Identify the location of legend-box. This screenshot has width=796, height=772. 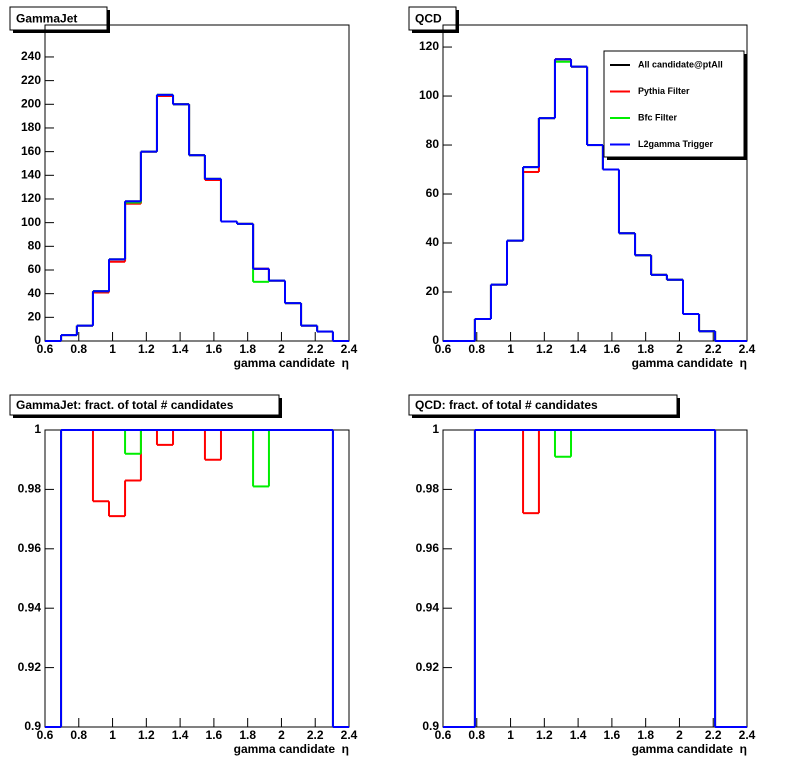
(674, 104).